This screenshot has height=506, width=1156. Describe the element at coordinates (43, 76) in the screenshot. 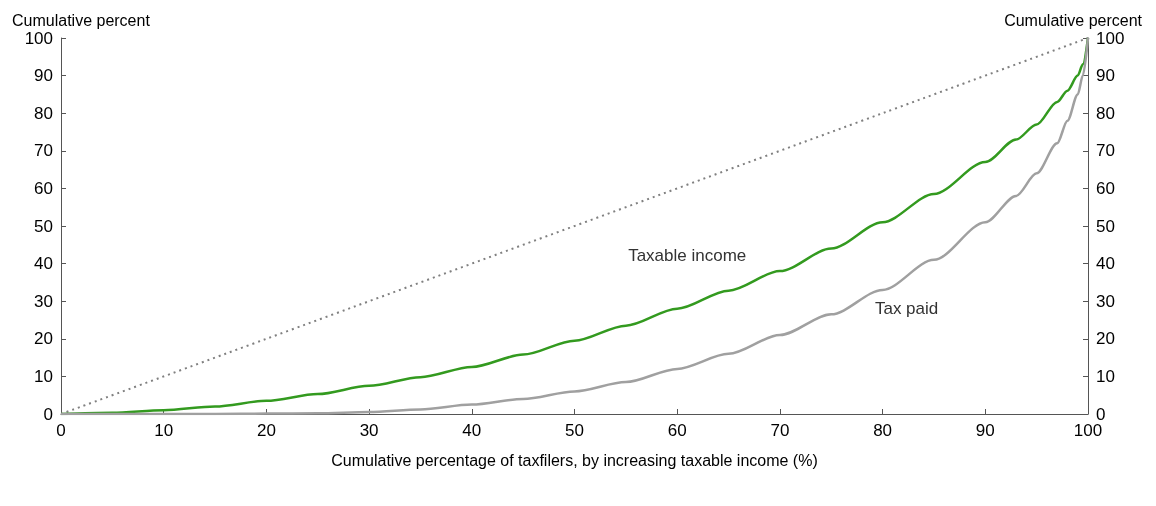

I see `y-tick-label: 90` at that location.